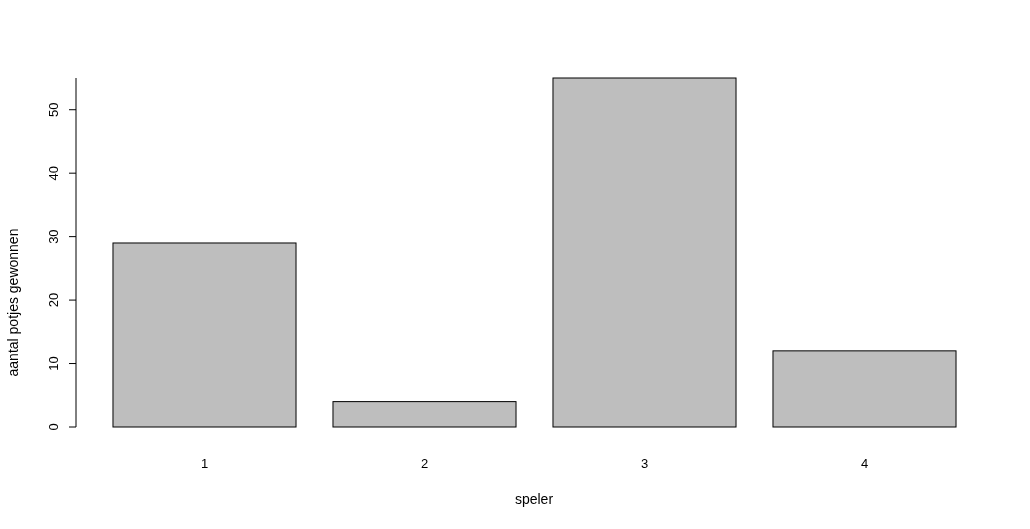 This screenshot has width=1030, height=529. I want to click on y-axis-title: aantal potjes gewonnen, so click(13, 302).